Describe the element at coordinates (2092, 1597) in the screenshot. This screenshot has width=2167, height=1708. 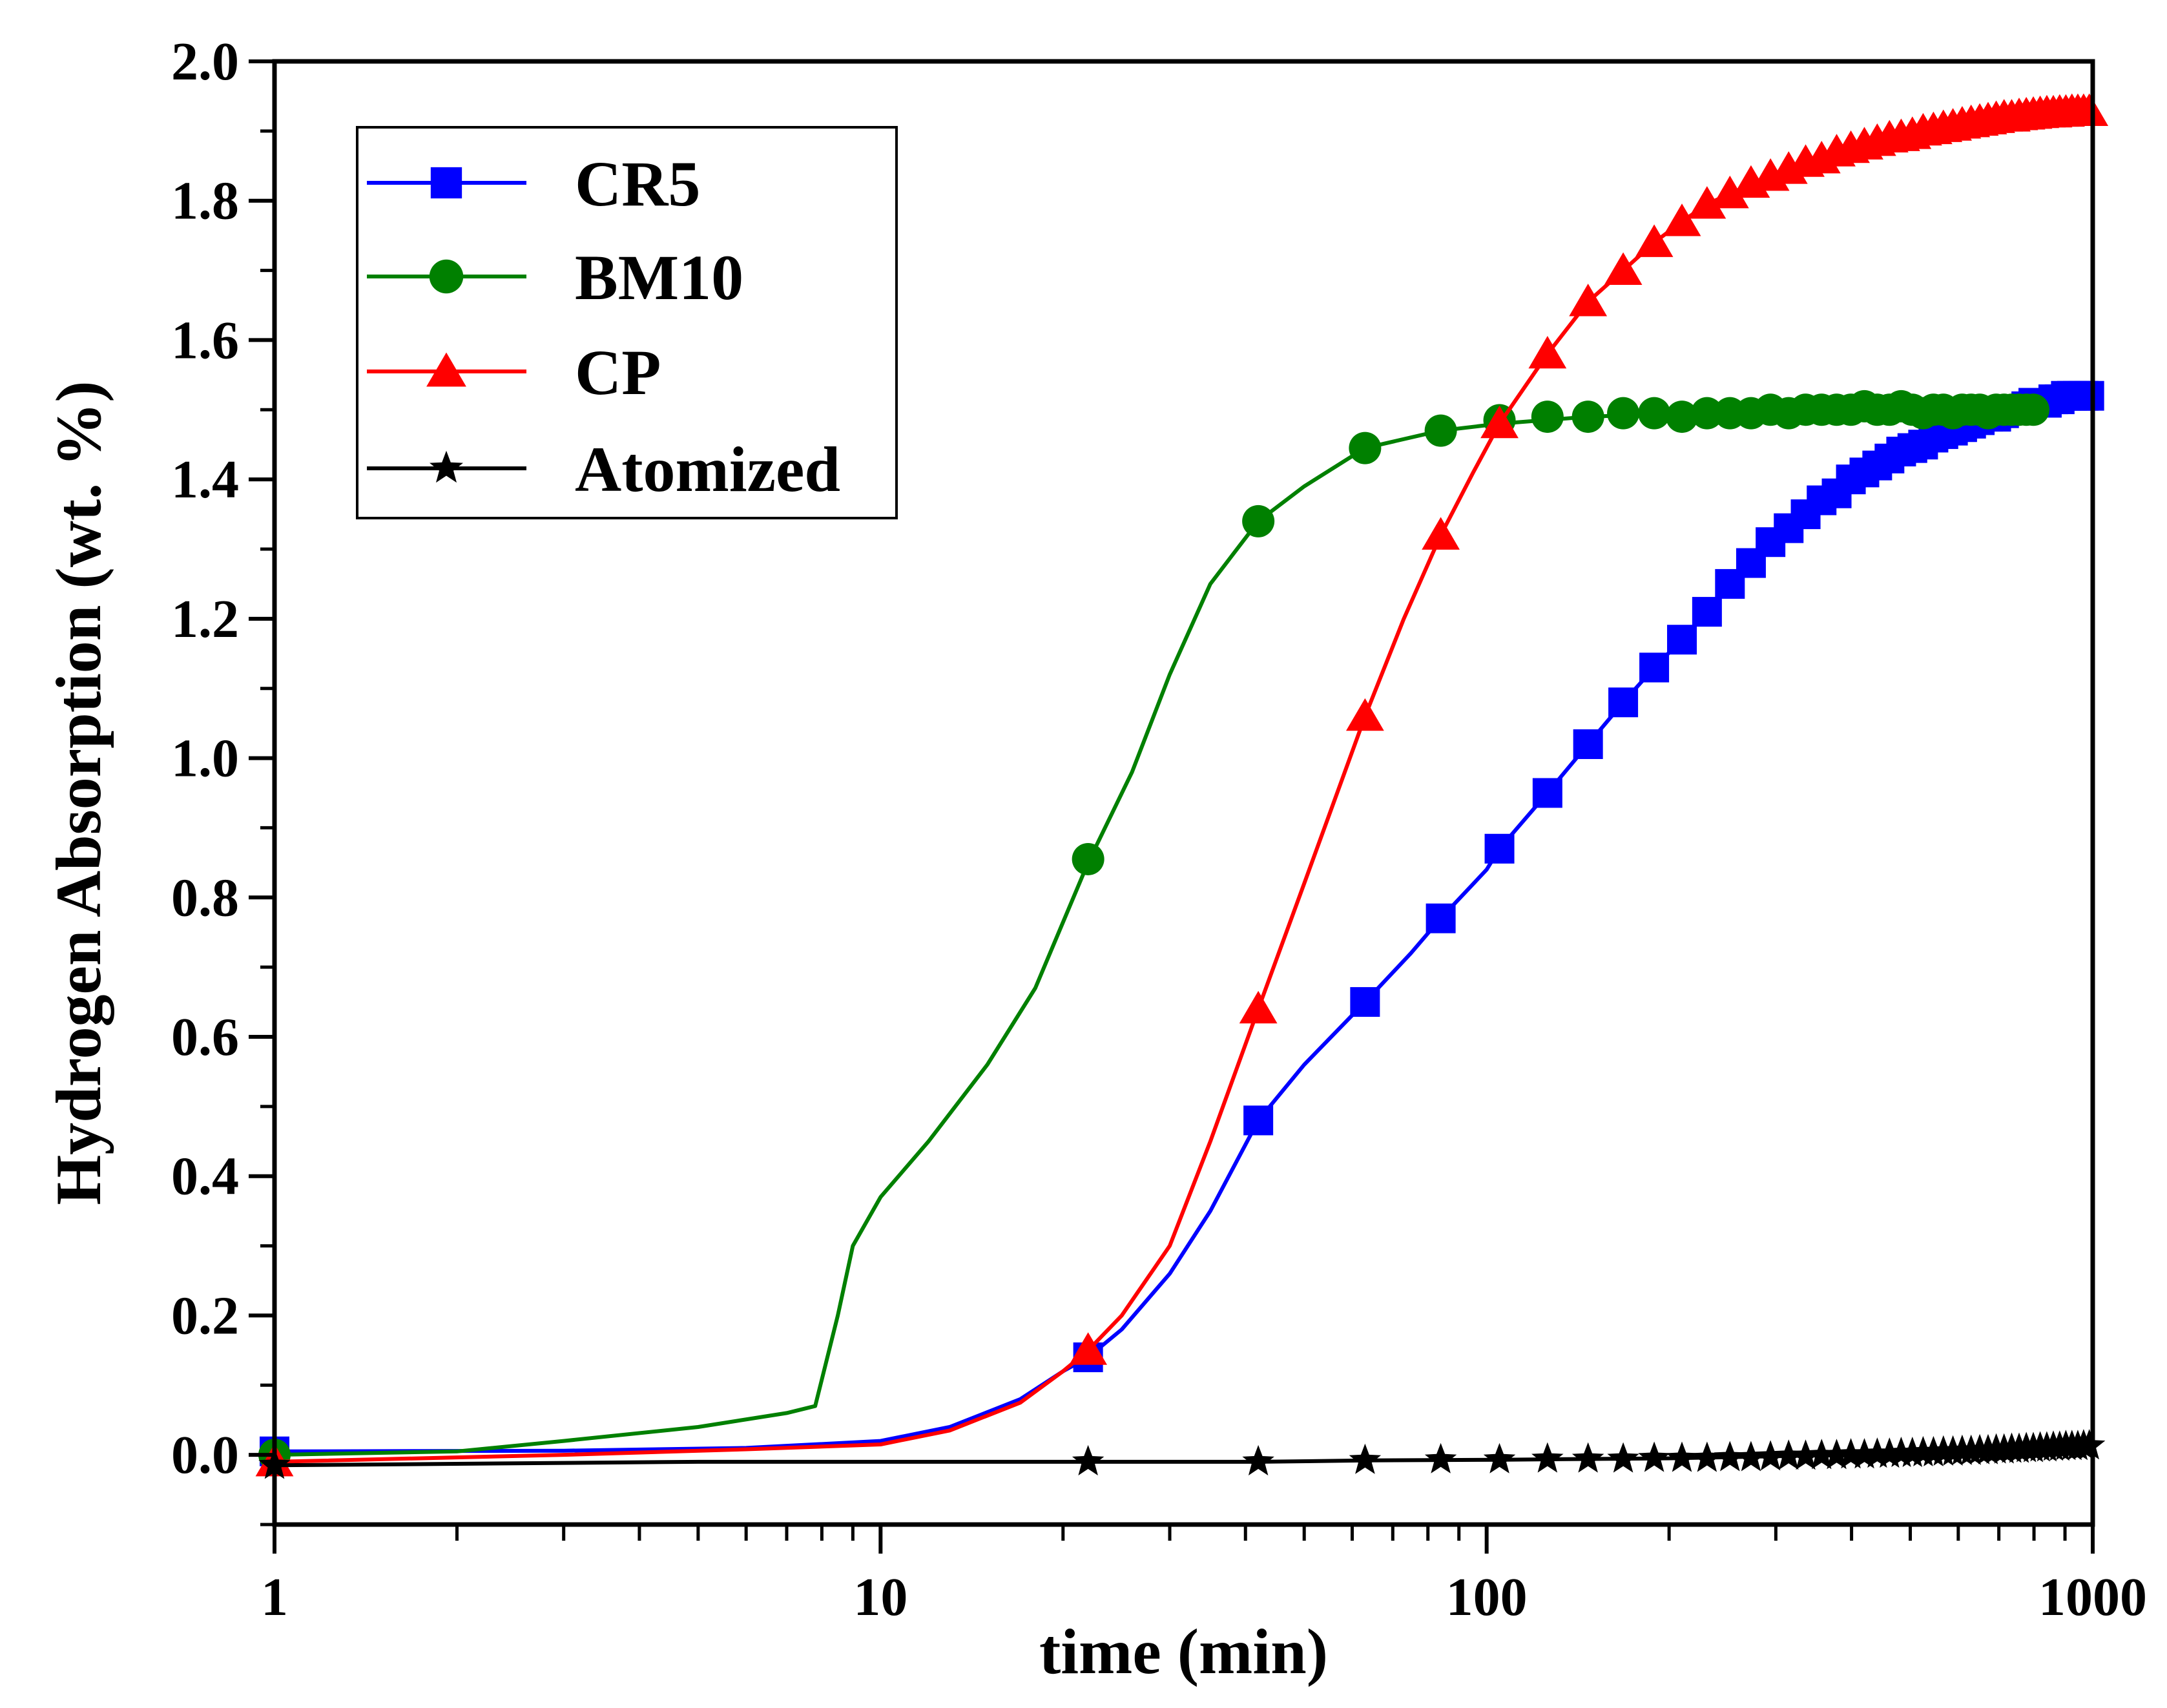
I see `x-tick-label: 1000` at that location.